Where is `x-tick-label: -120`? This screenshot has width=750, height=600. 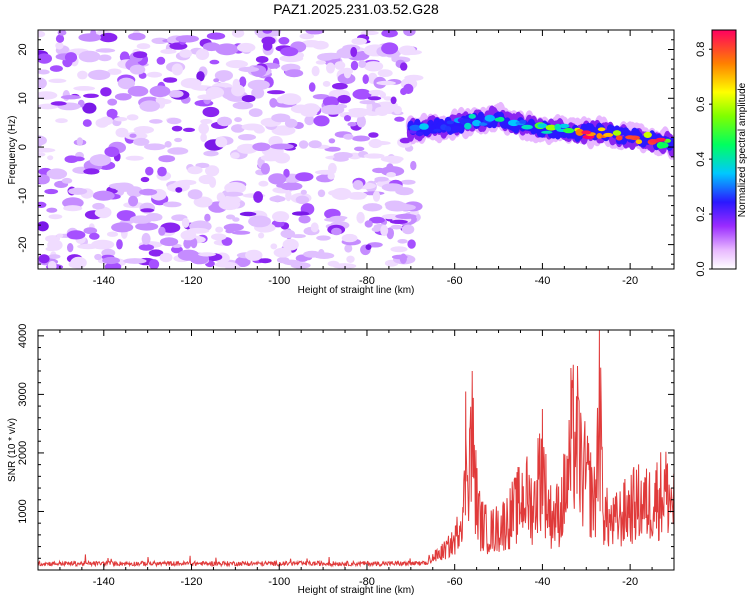
x-tick-label: -120 is located at coordinates (192, 582).